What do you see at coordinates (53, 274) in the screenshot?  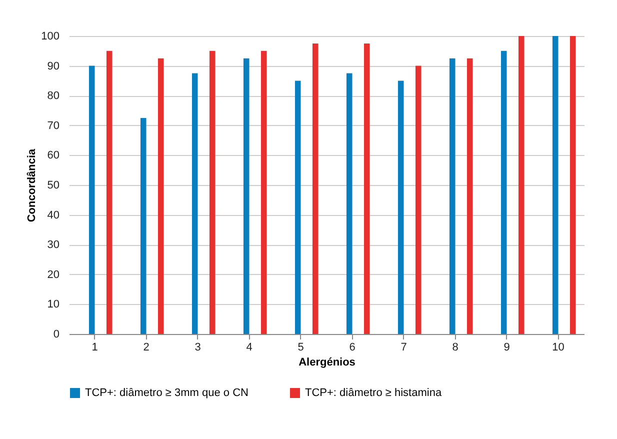 I see `y-tick-label: 20` at bounding box center [53, 274].